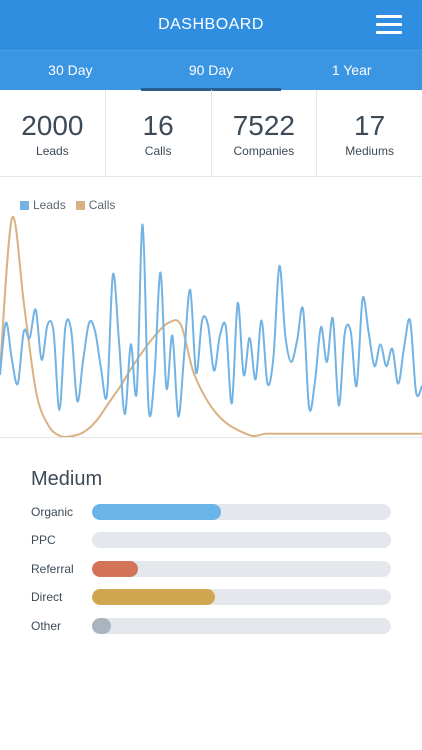  What do you see at coordinates (49, 205) in the screenshot?
I see `legend-label: Leads` at bounding box center [49, 205].